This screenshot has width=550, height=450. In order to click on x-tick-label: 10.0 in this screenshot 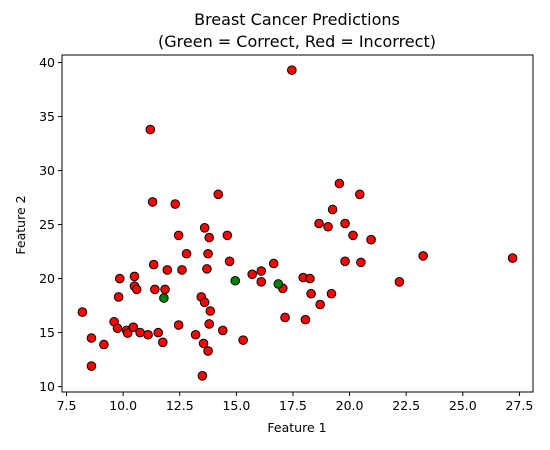, I will do `click(123, 405)`.